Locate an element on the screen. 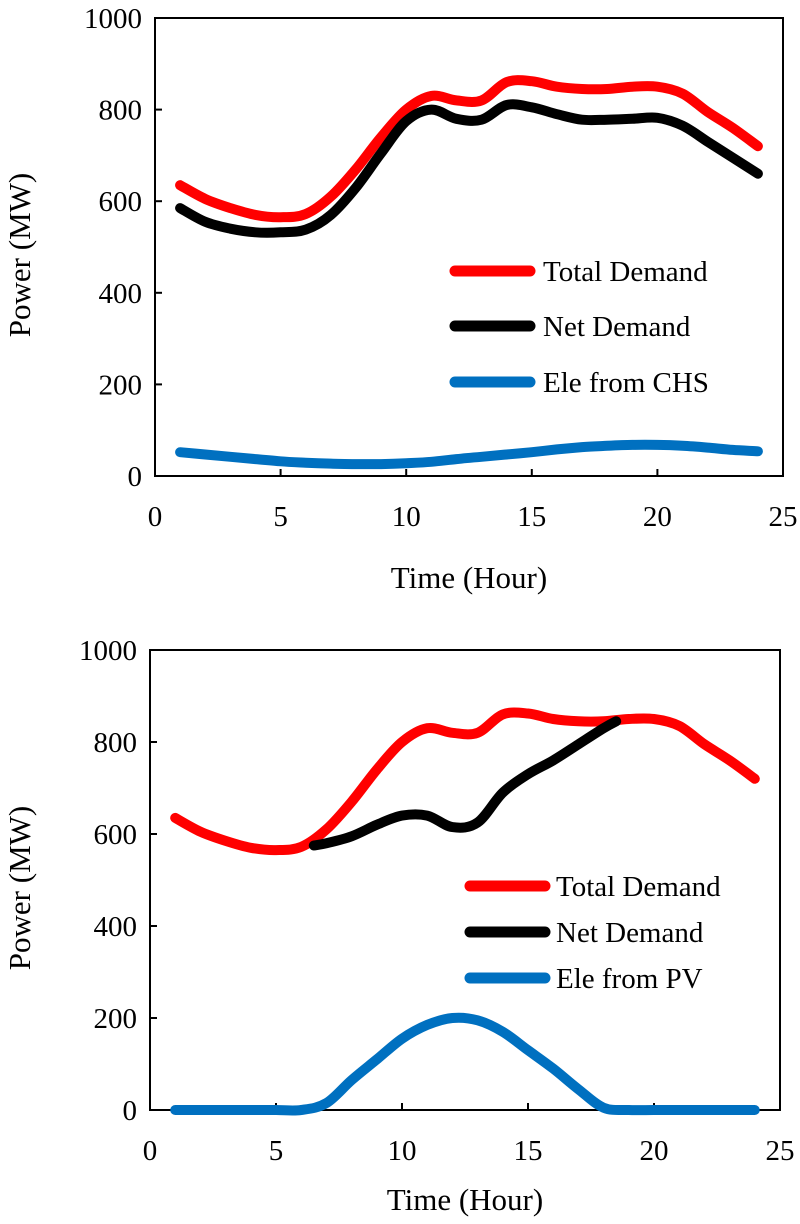  series-line-ele-from-chs is located at coordinates (469, 454).